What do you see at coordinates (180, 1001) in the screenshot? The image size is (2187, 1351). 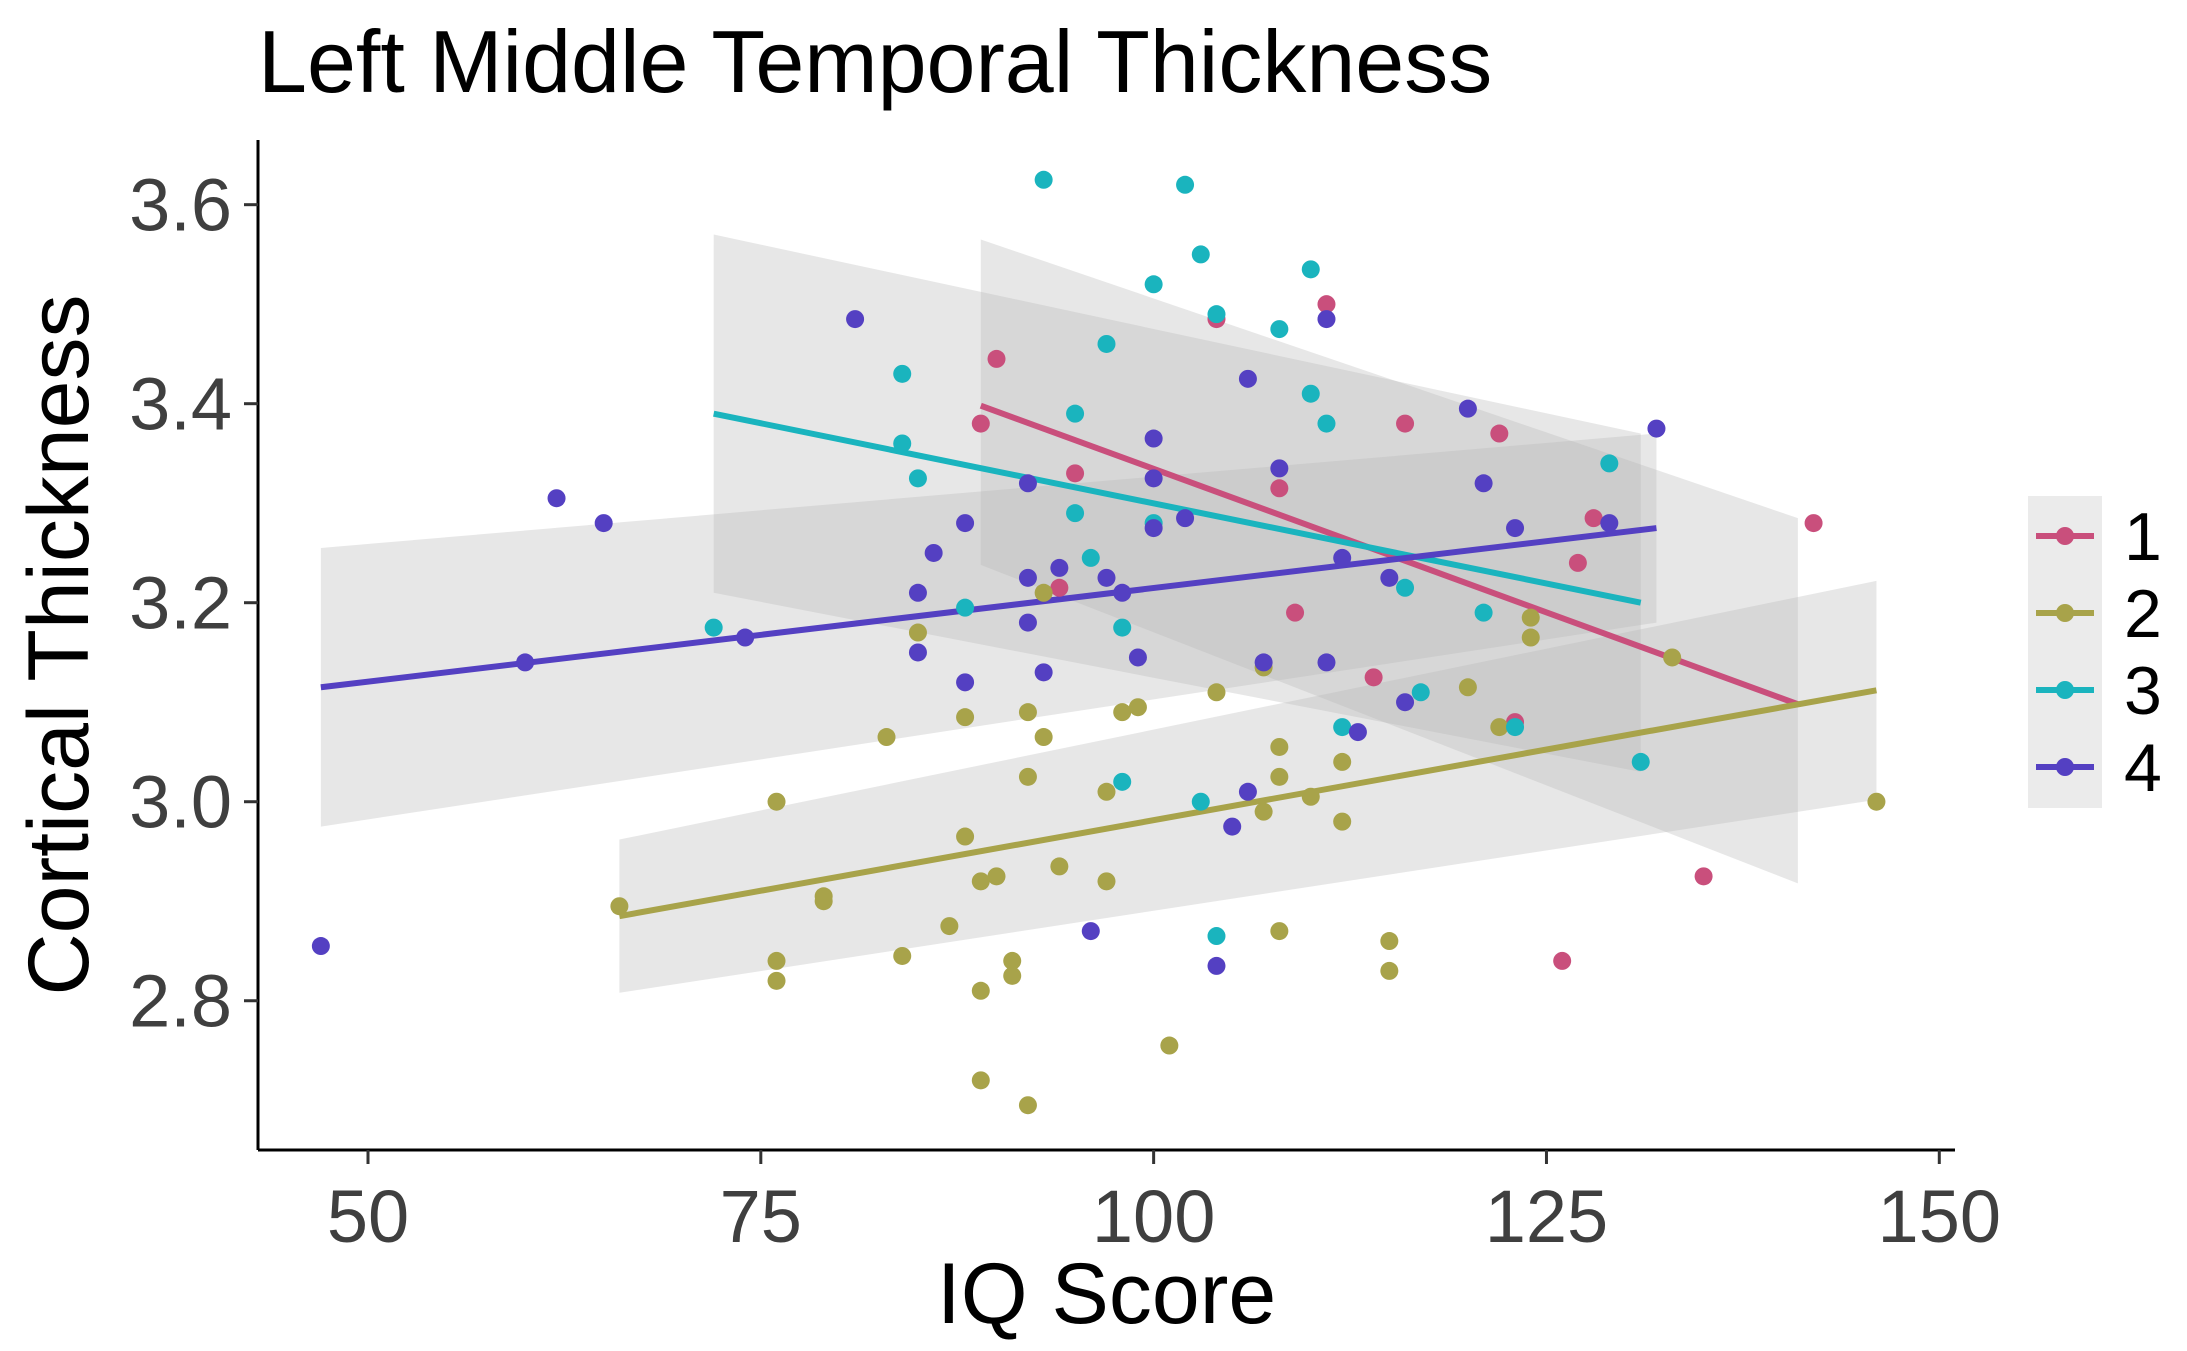 I see `y-tick-label: 2.8` at bounding box center [180, 1001].